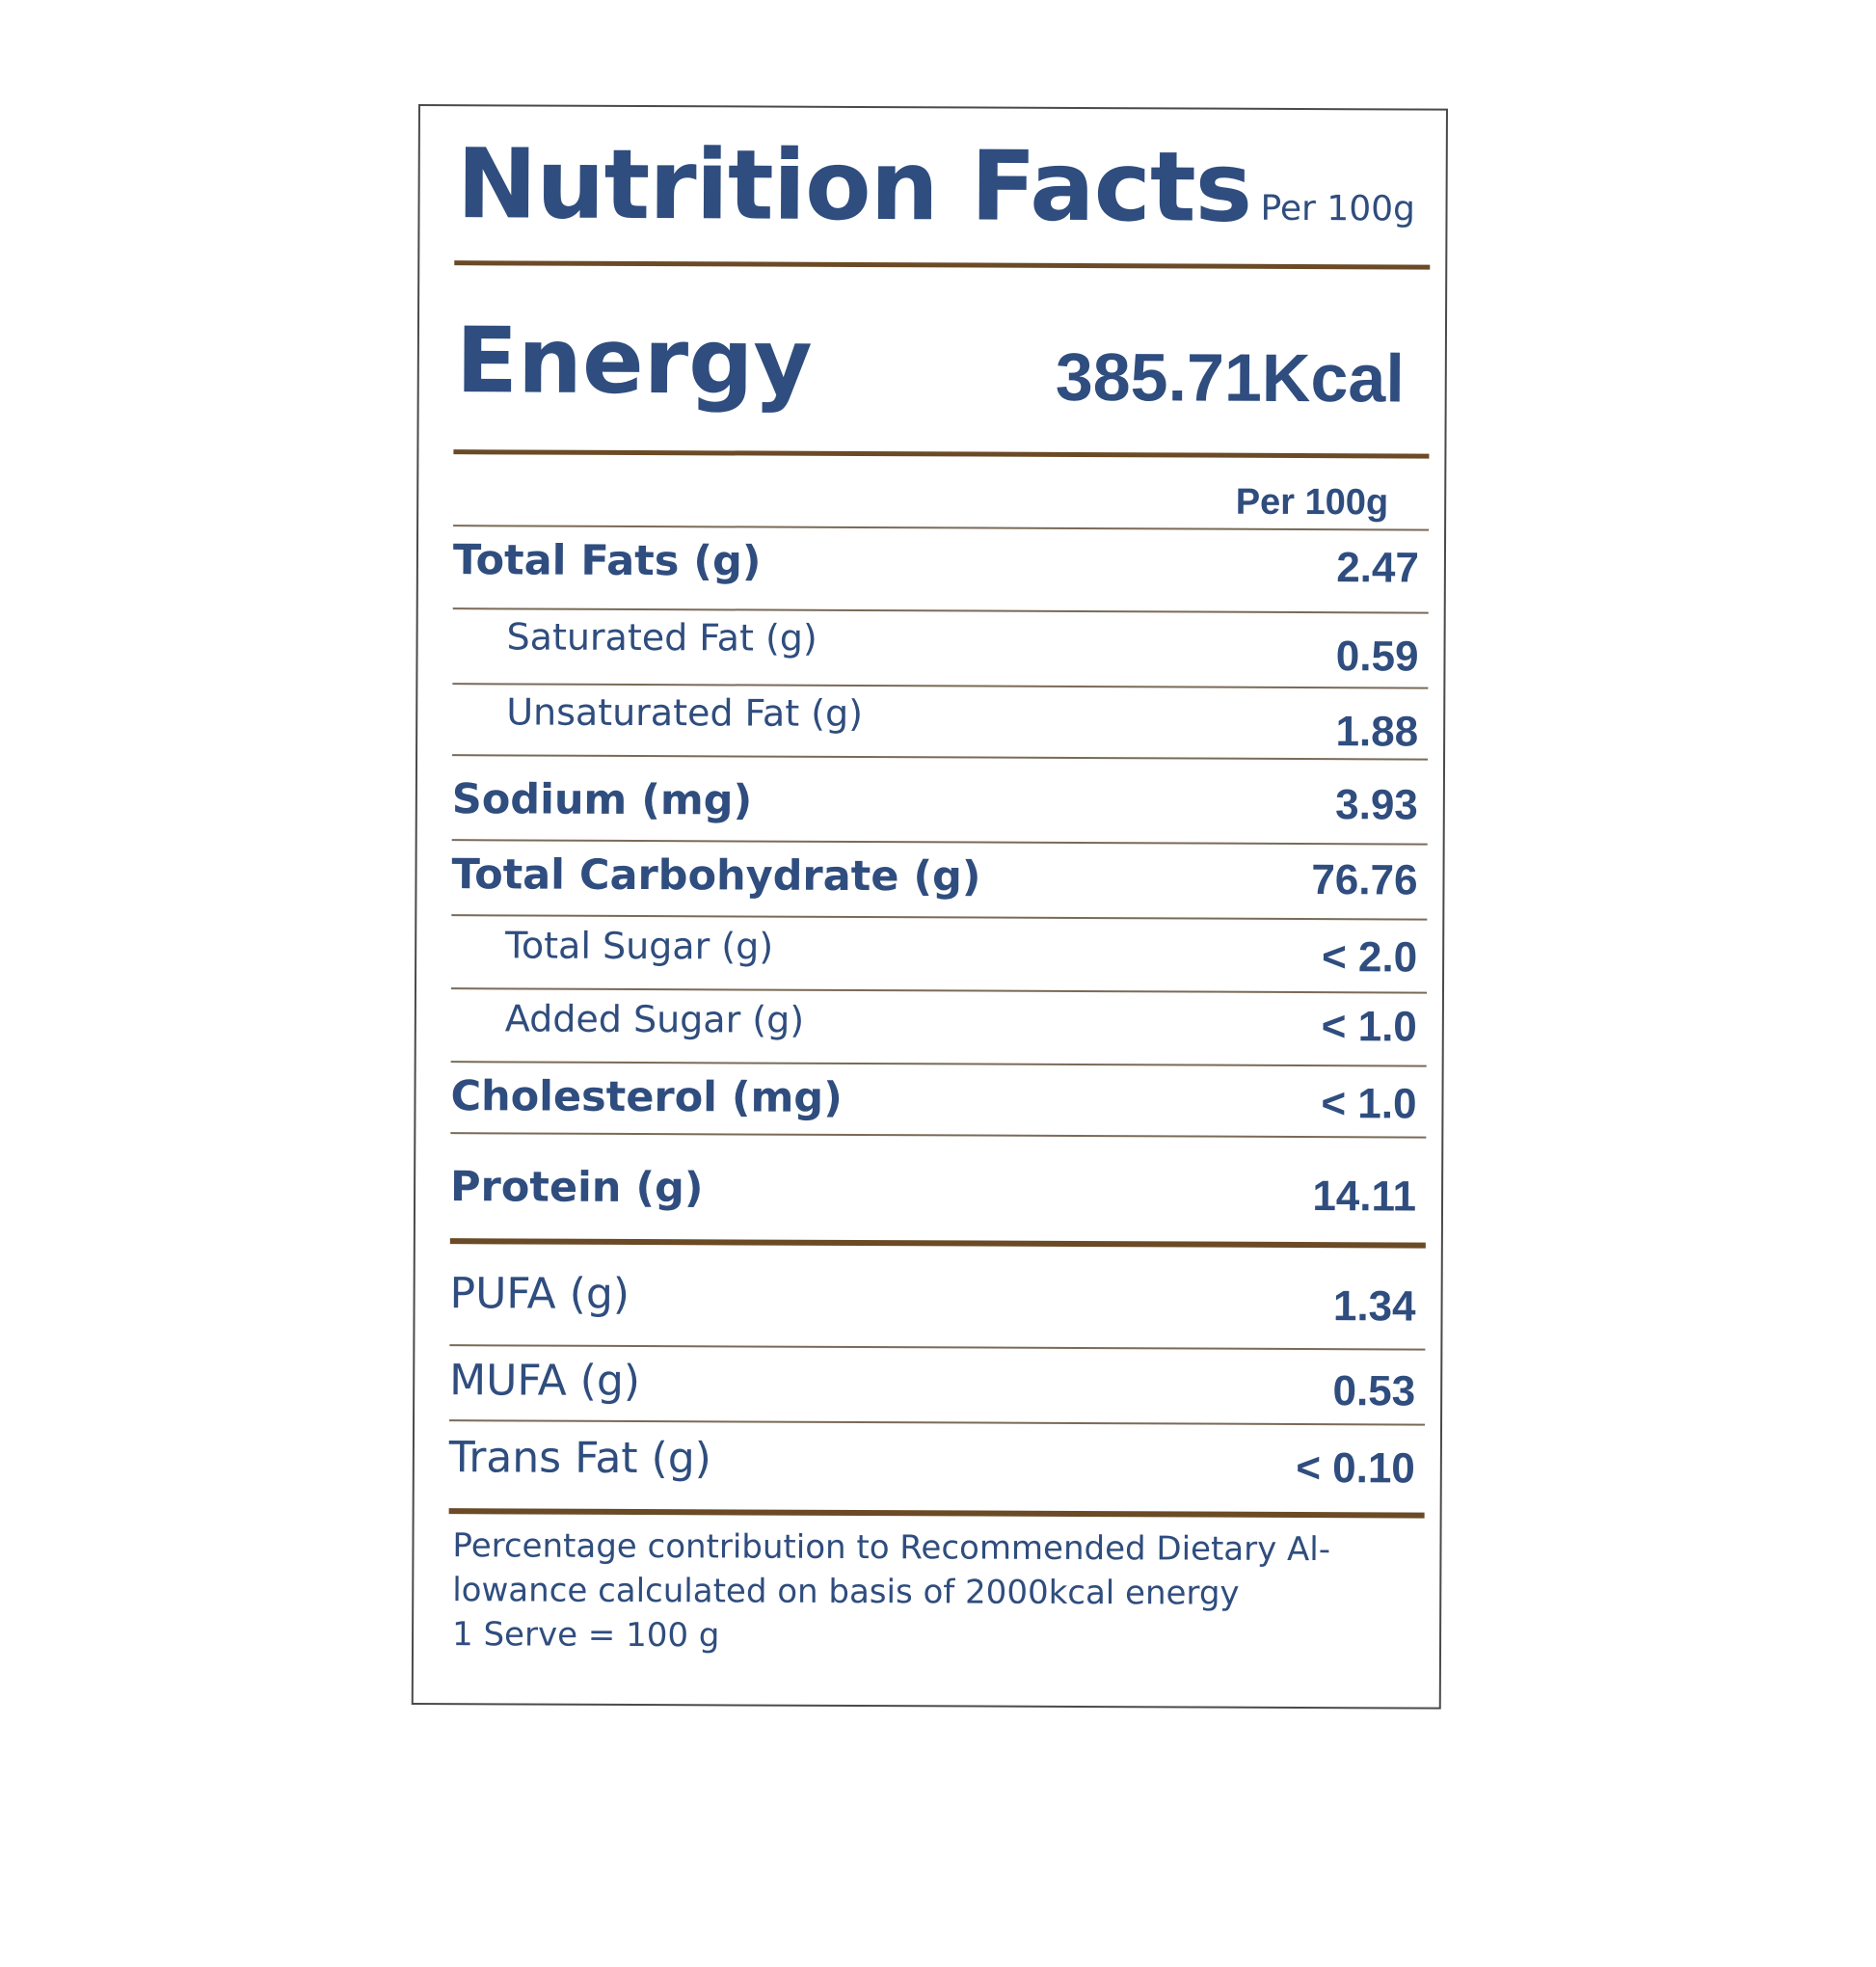 This screenshot has width=1876, height=1967. What do you see at coordinates (1230, 377) in the screenshot?
I see `energy-value: 385.71Kcal` at bounding box center [1230, 377].